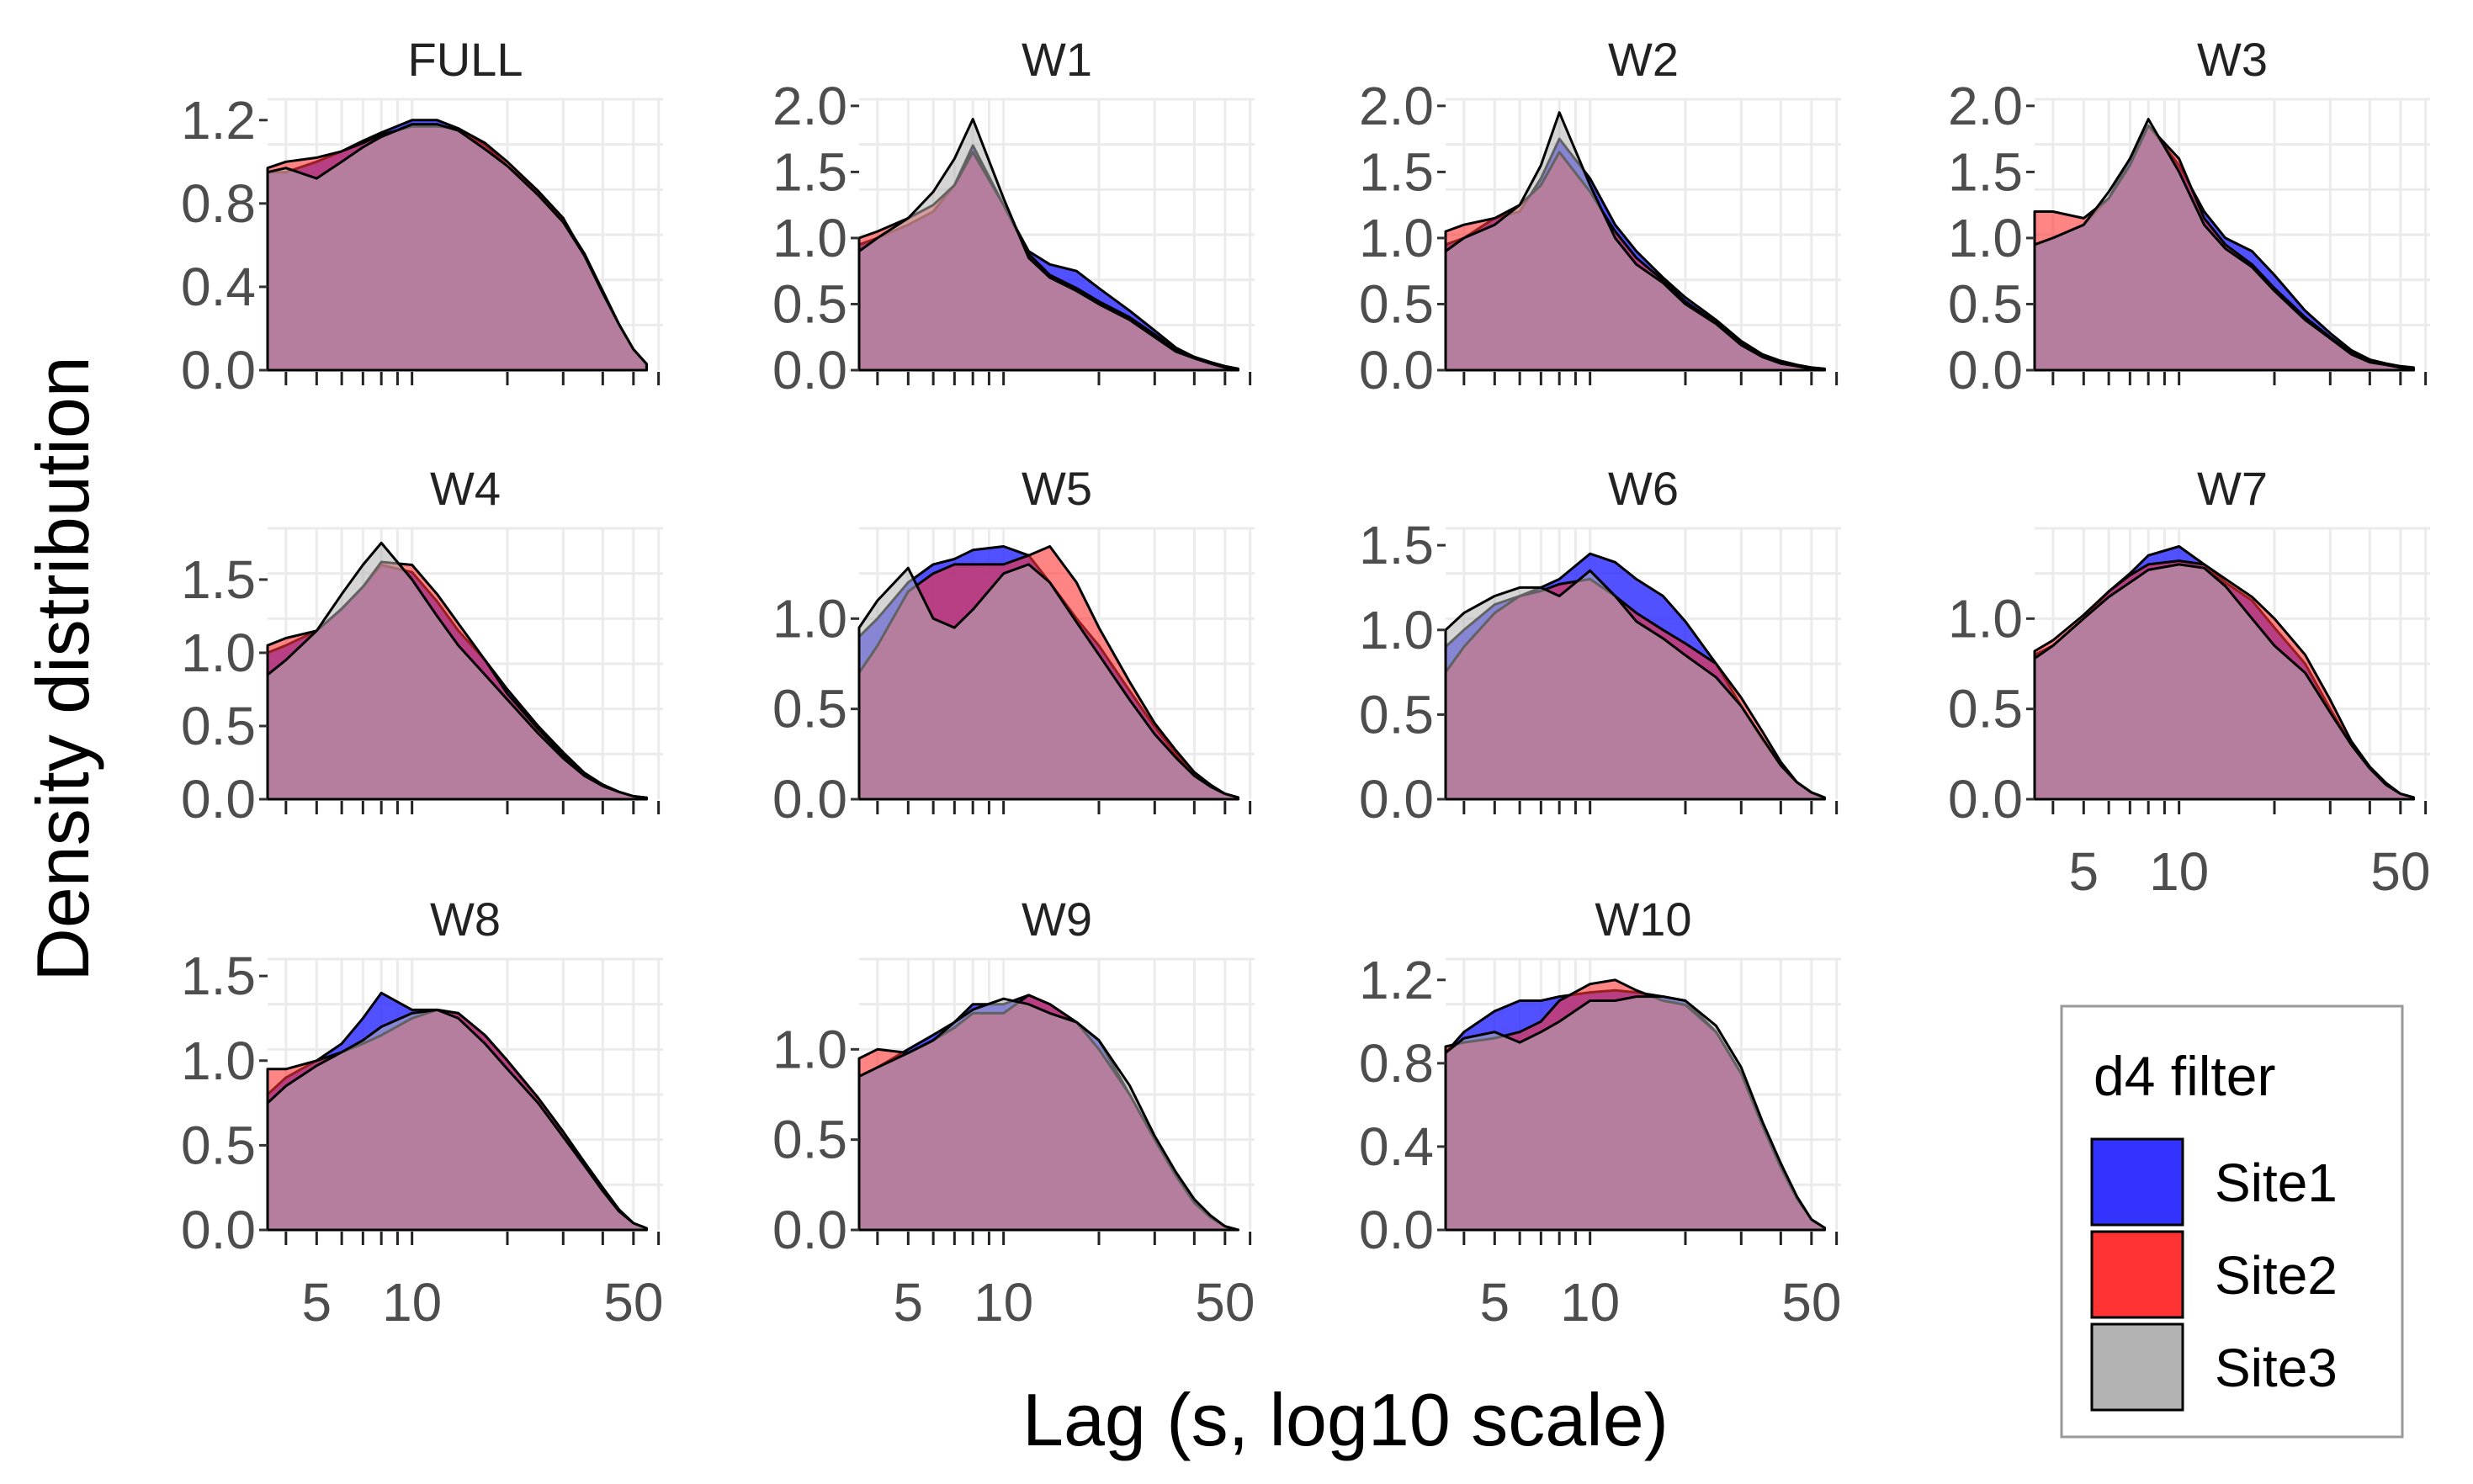 The image size is (2473, 1484). What do you see at coordinates (1396, 980) in the screenshot?
I see `panel-w10-ytick-label: 1.2` at bounding box center [1396, 980].